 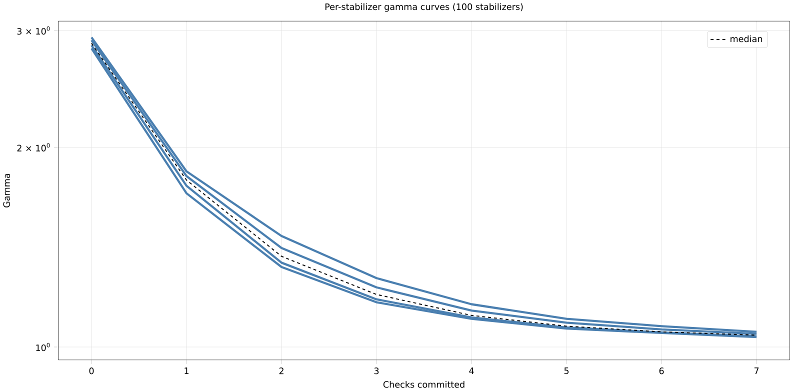 I want to click on x-tick-label: 1, so click(x=186, y=371).